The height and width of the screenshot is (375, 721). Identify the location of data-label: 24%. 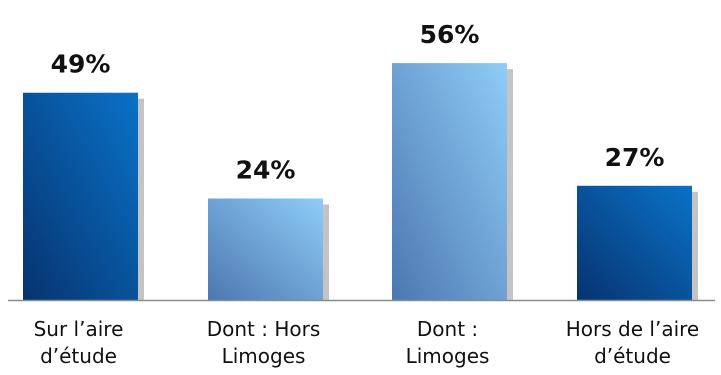
(266, 169).